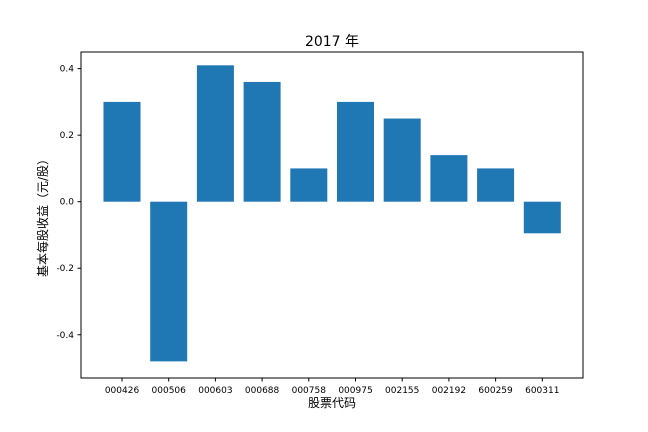 The image size is (648, 432). I want to click on x-axis-label: 股票代码, so click(332, 403).